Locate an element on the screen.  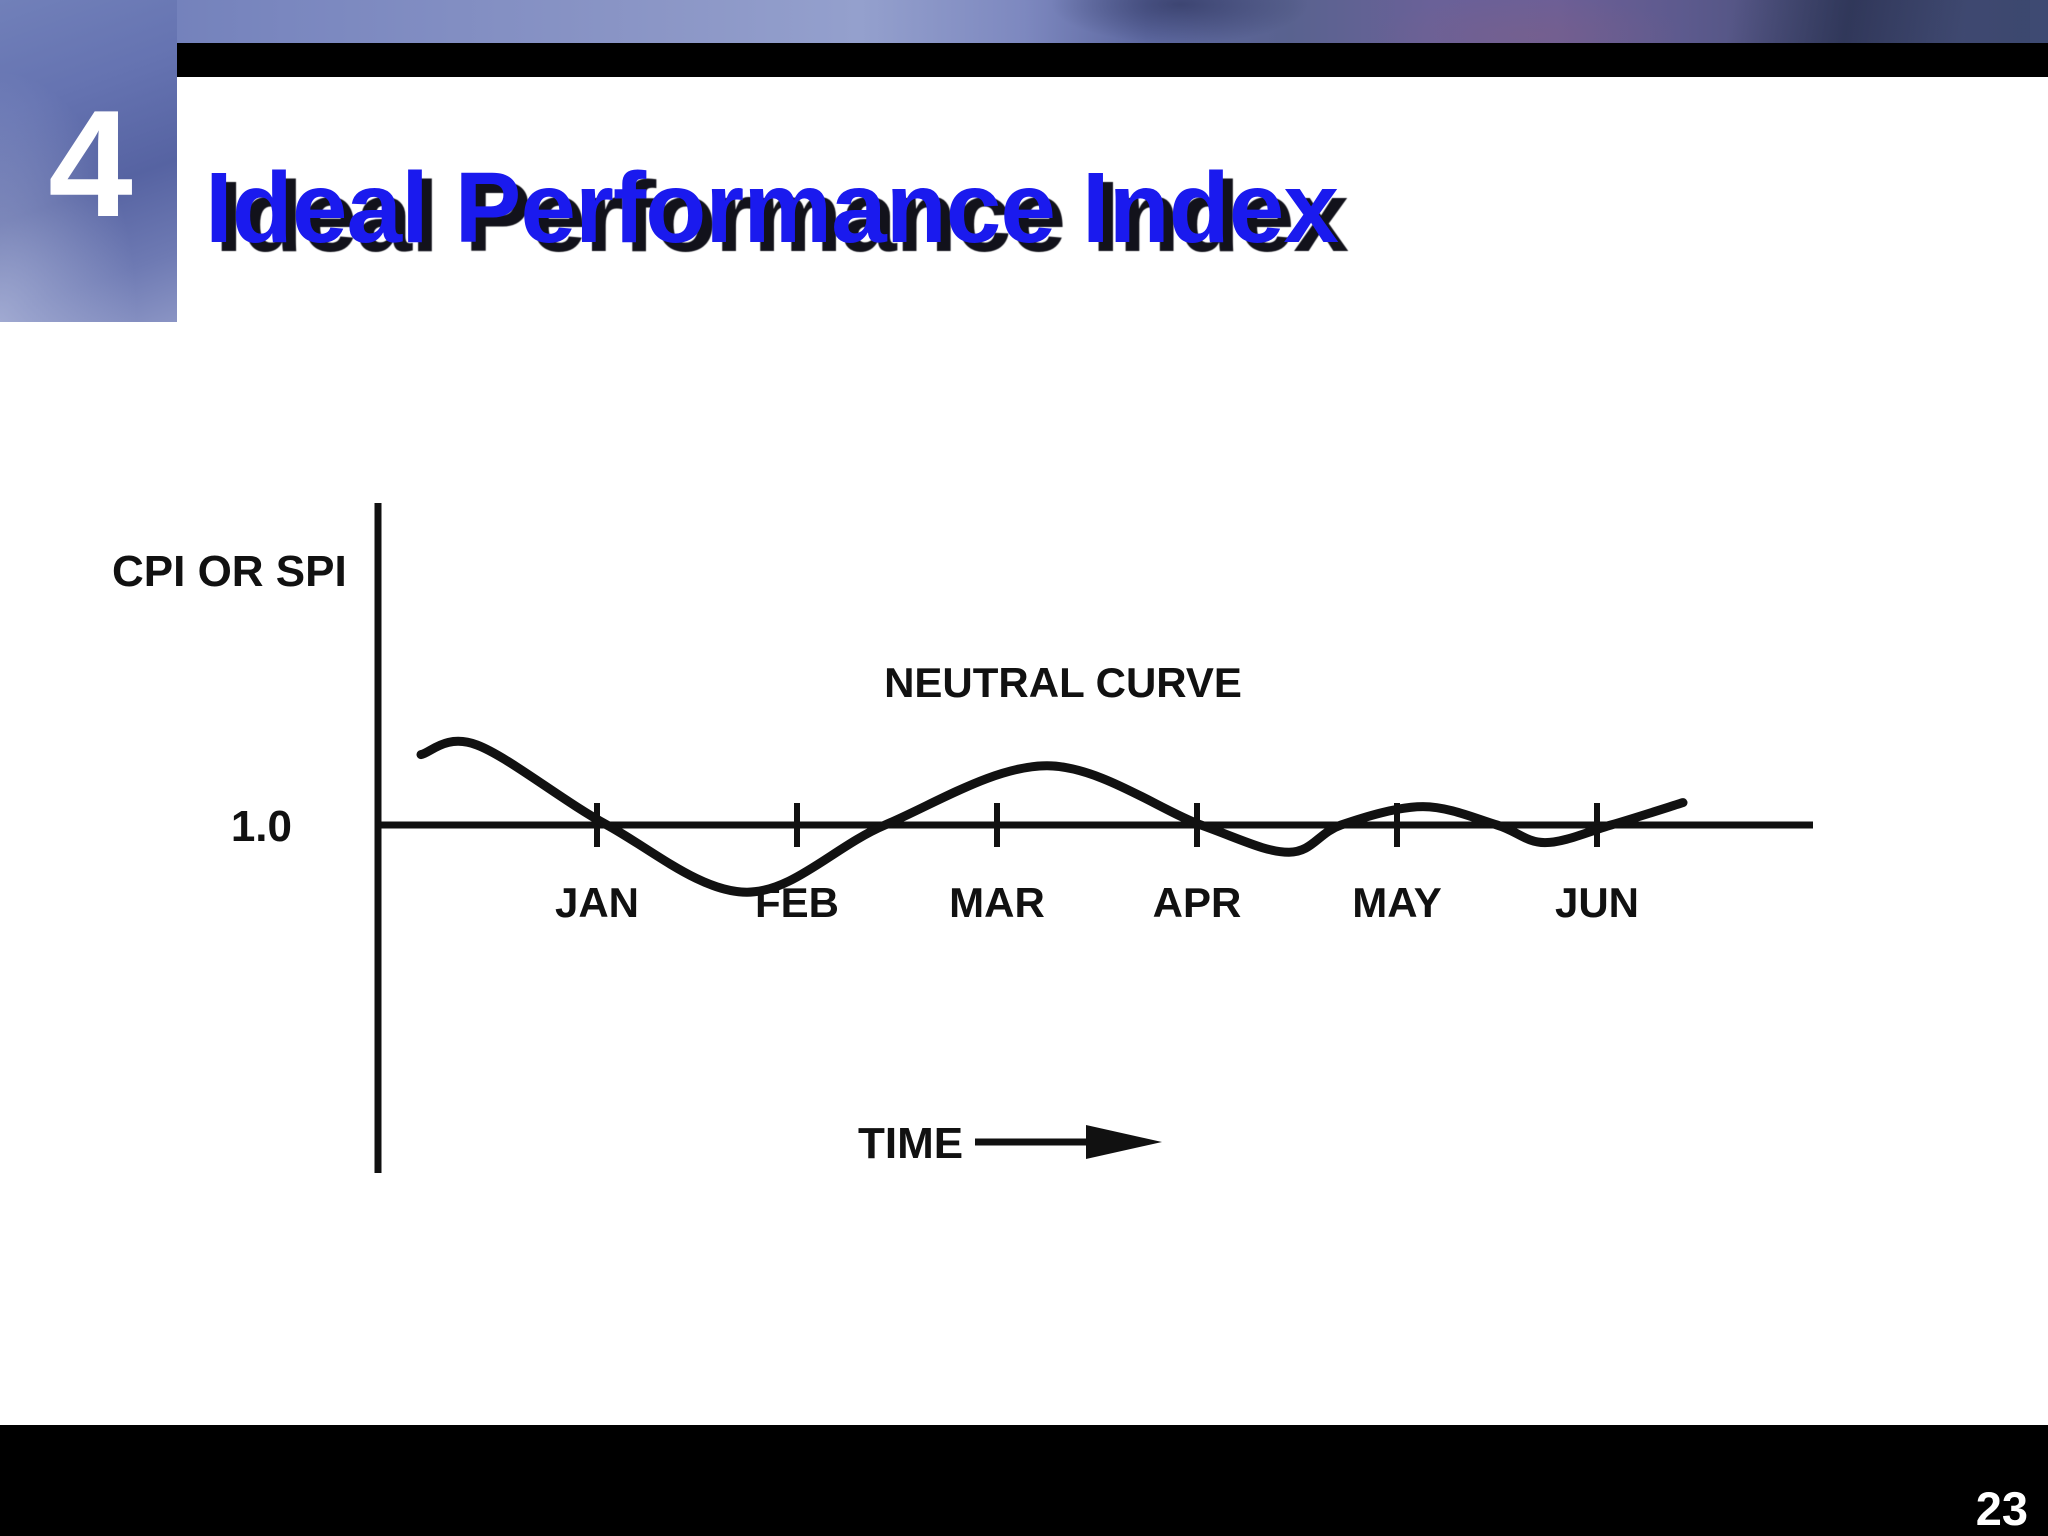
slide-number-panel: 4 is located at coordinates (88, 161).